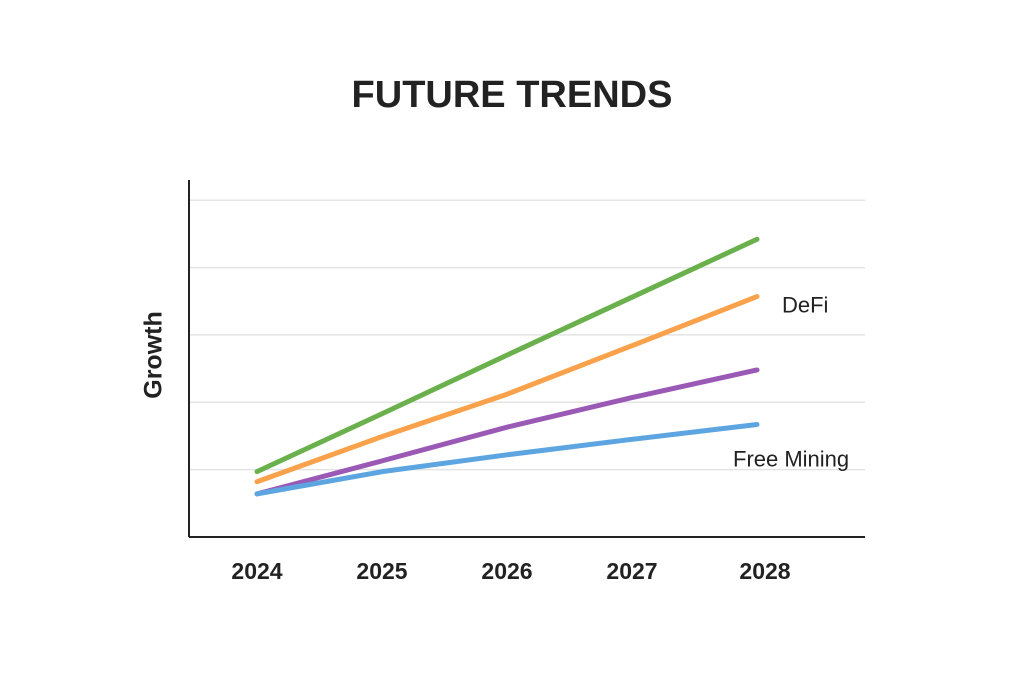 The height and width of the screenshot is (683, 1024). Describe the element at coordinates (631, 571) in the screenshot. I see `x-tick-label: 2027` at that location.